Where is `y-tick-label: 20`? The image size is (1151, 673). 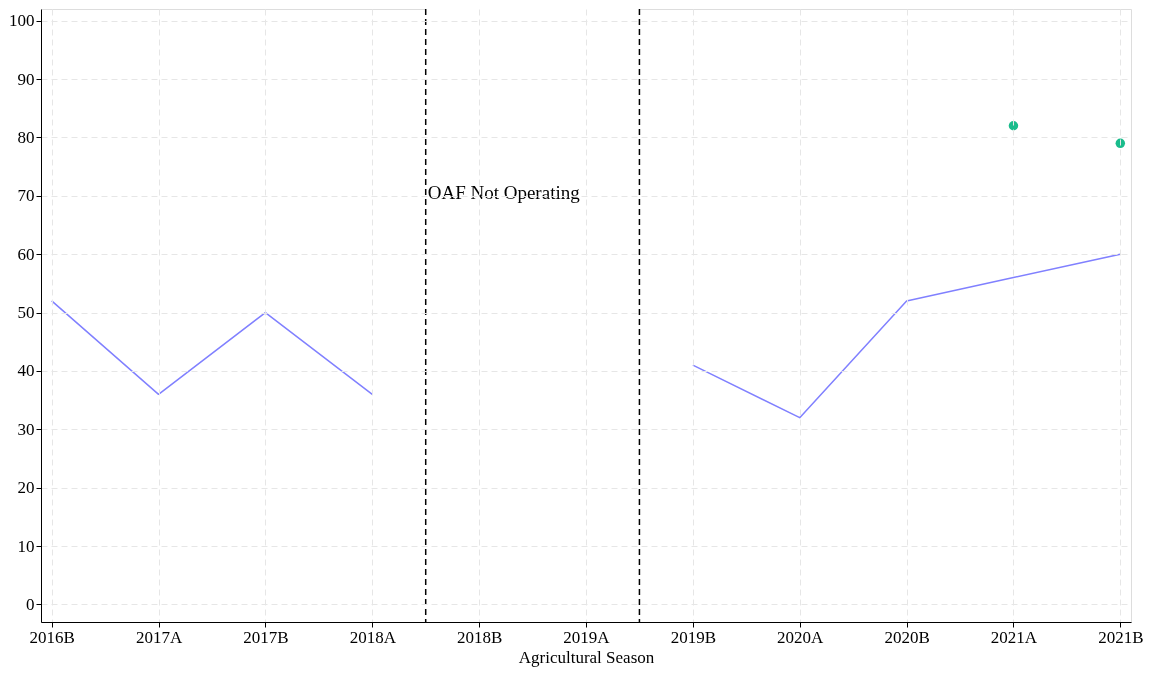 y-tick-label: 20 is located at coordinates (26, 488).